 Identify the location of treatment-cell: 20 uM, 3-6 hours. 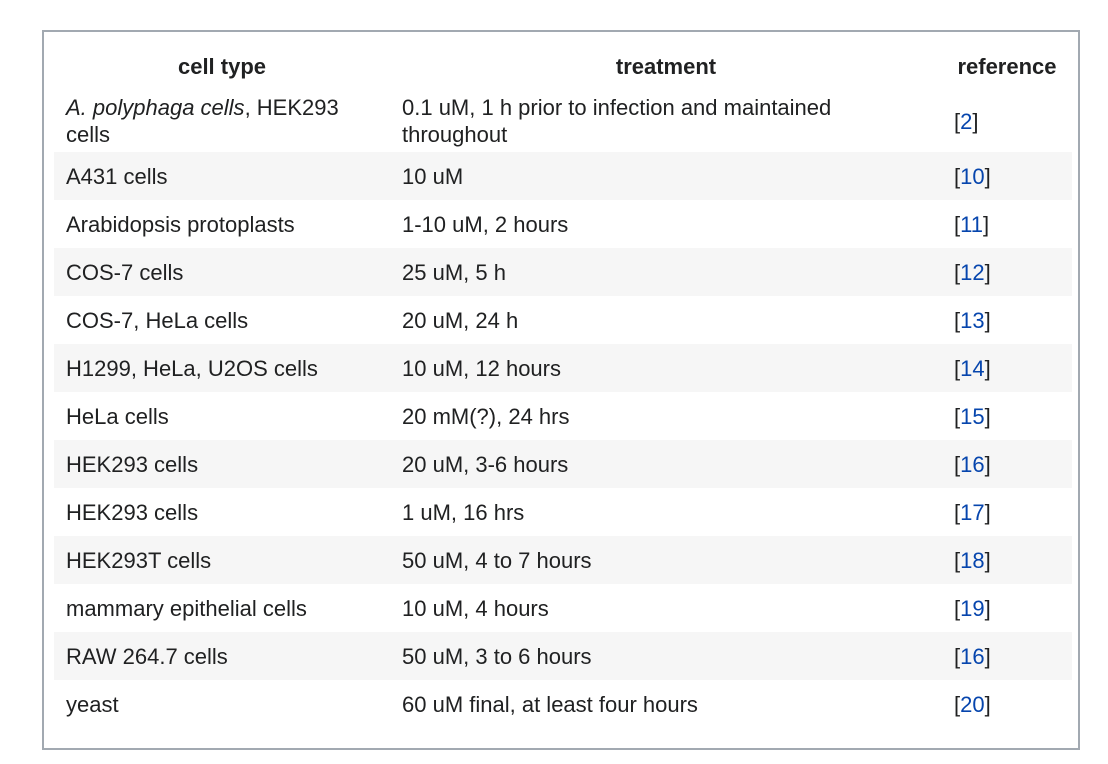
(666, 464).